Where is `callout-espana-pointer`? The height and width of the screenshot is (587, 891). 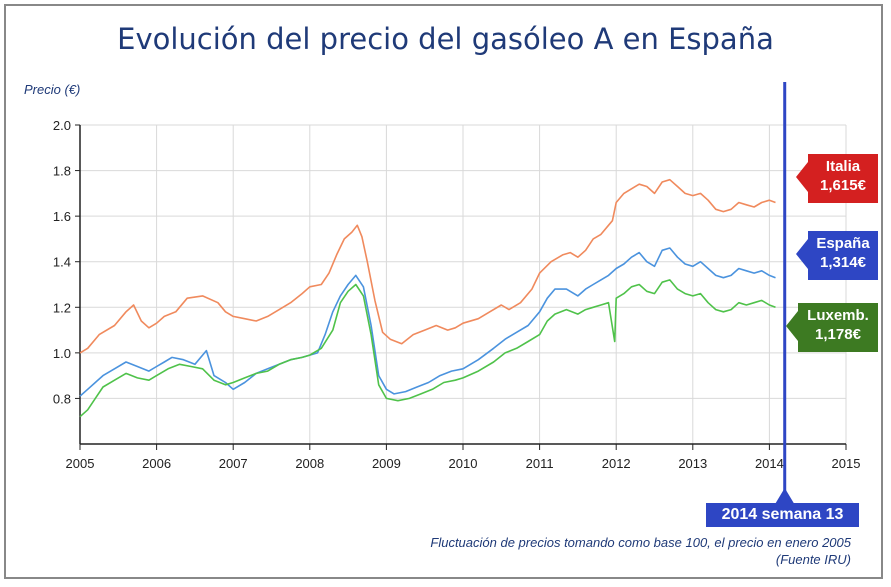
callout-espana-pointer is located at coordinates (802, 254).